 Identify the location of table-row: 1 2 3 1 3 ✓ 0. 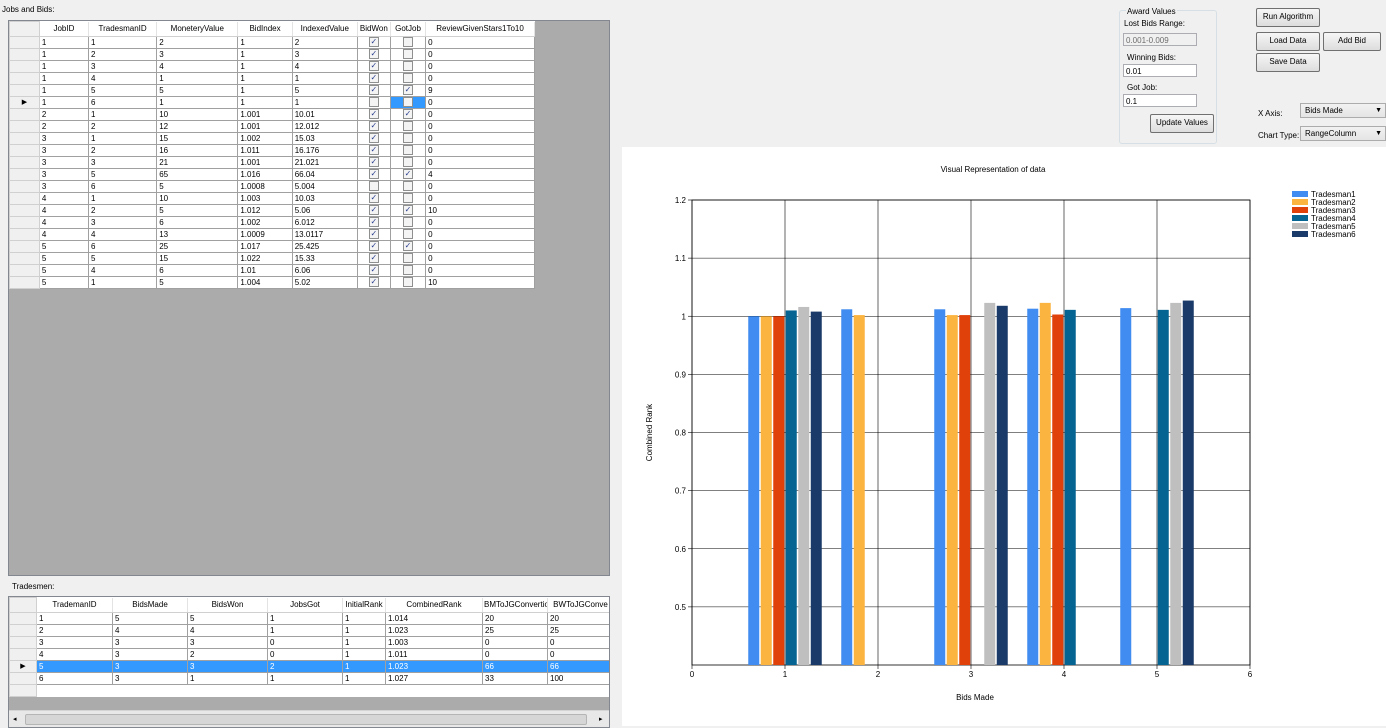
(272, 54).